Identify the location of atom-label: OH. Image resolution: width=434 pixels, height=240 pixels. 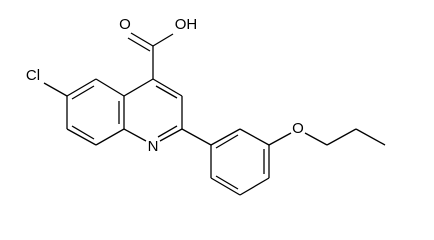
(186, 24).